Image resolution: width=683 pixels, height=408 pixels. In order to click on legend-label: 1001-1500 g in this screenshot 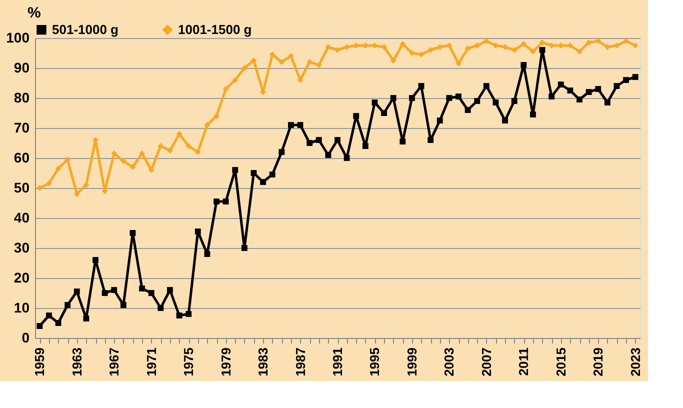, I will do `click(215, 29)`.